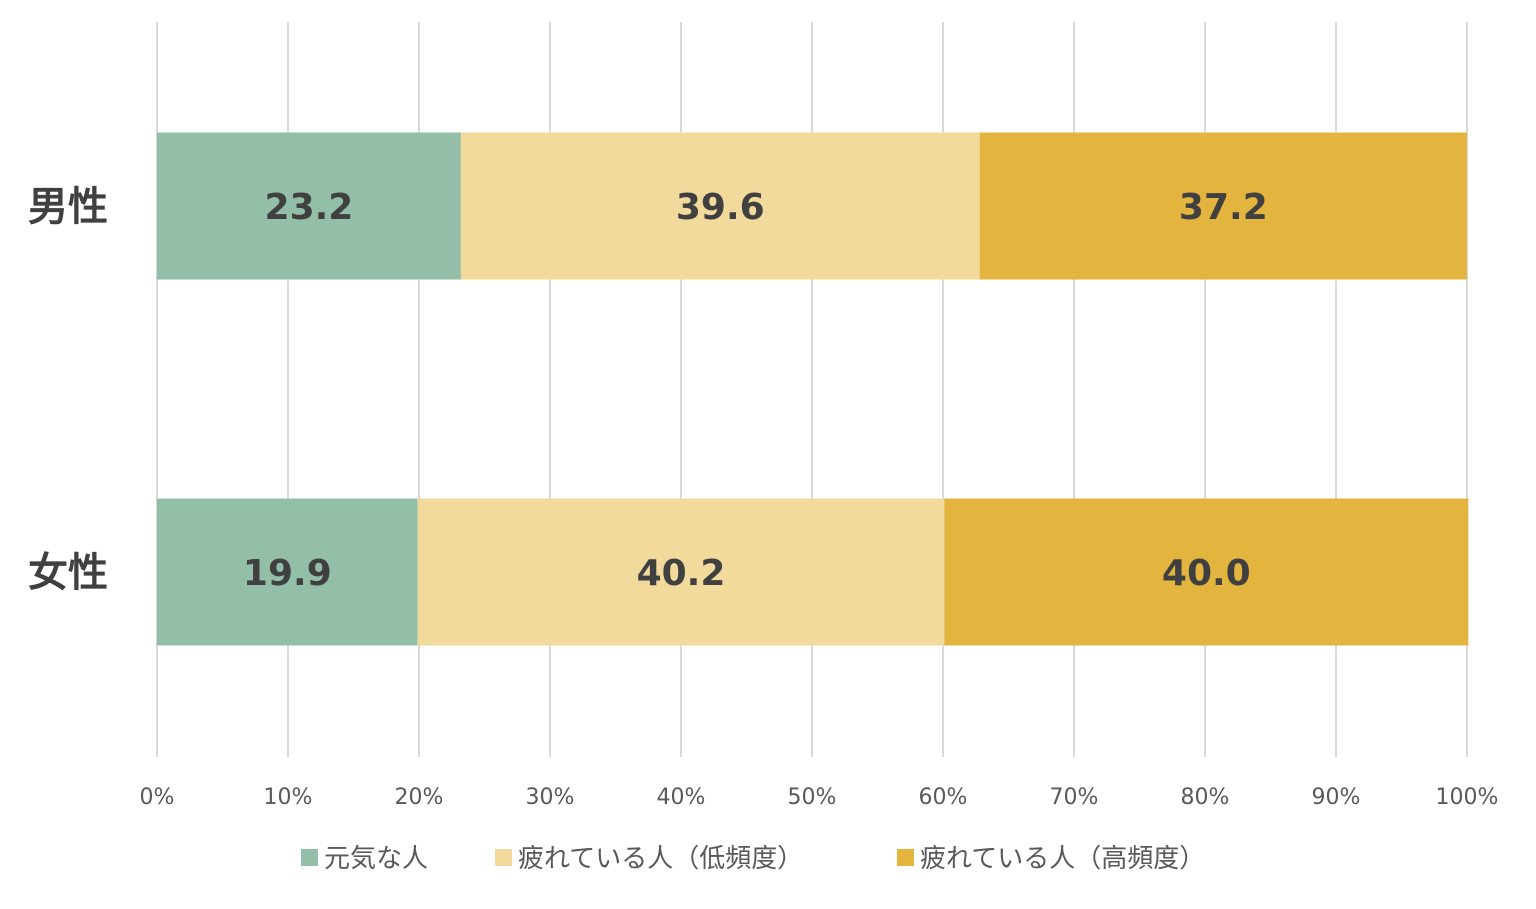 This screenshot has height=909, width=1536. What do you see at coordinates (68, 207) in the screenshot?
I see `category-label: 男性` at bounding box center [68, 207].